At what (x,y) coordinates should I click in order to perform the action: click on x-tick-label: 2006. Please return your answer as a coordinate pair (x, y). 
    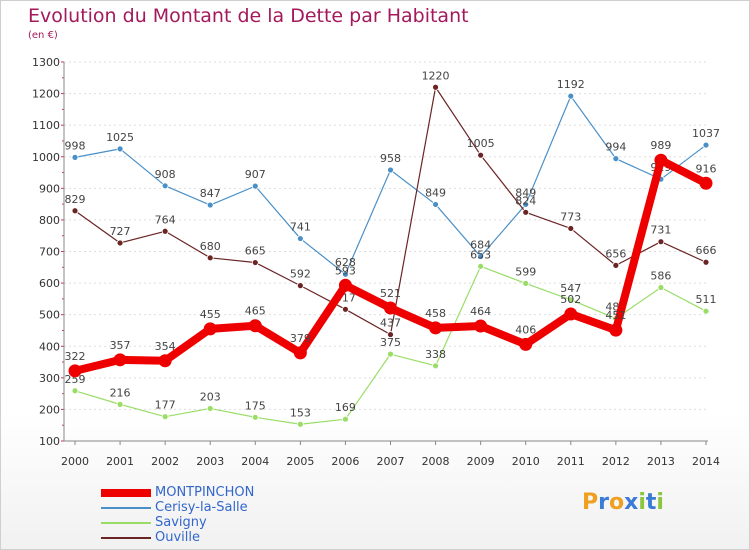
    Looking at the image, I should click on (345, 461).